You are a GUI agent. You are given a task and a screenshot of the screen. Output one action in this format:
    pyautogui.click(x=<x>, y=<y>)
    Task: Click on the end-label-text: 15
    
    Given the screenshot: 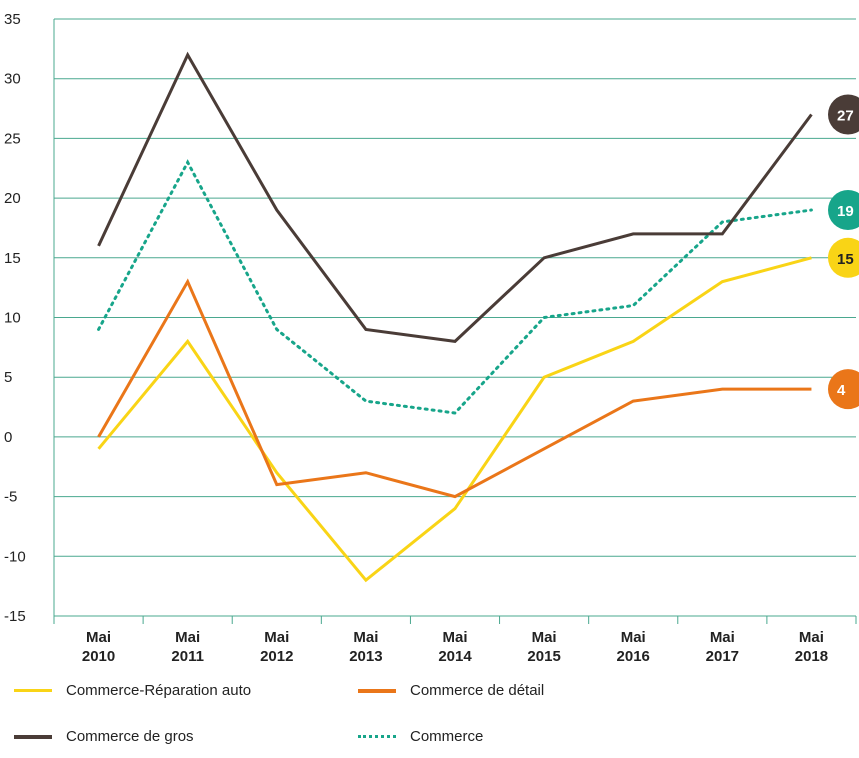 What is the action you would take?
    pyautogui.click(x=845, y=259)
    